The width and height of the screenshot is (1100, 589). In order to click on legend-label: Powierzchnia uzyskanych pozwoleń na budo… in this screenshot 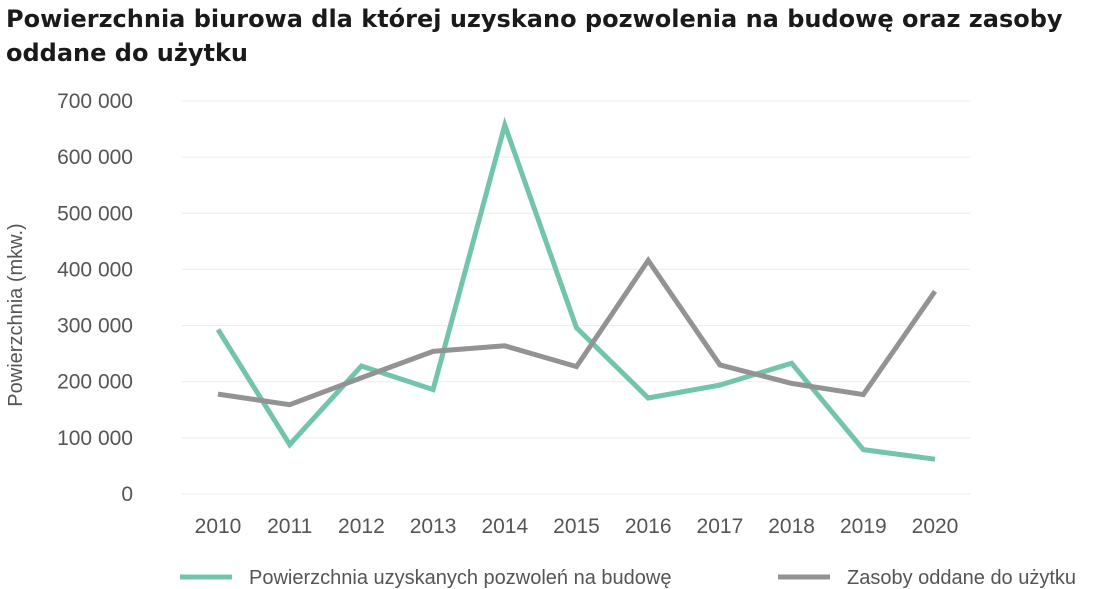, I will do `click(460, 578)`.